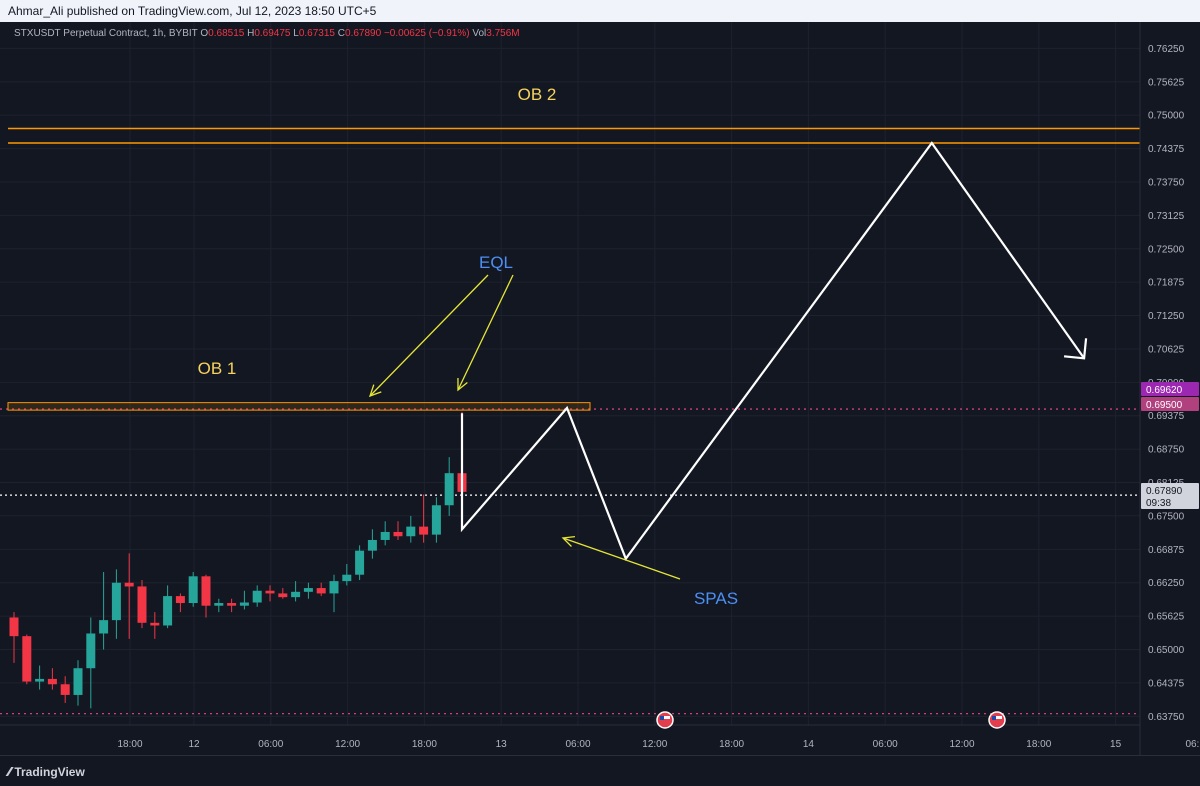  Describe the element at coordinates (809, 744) in the screenshot. I see `time-tick-label: 14` at that location.